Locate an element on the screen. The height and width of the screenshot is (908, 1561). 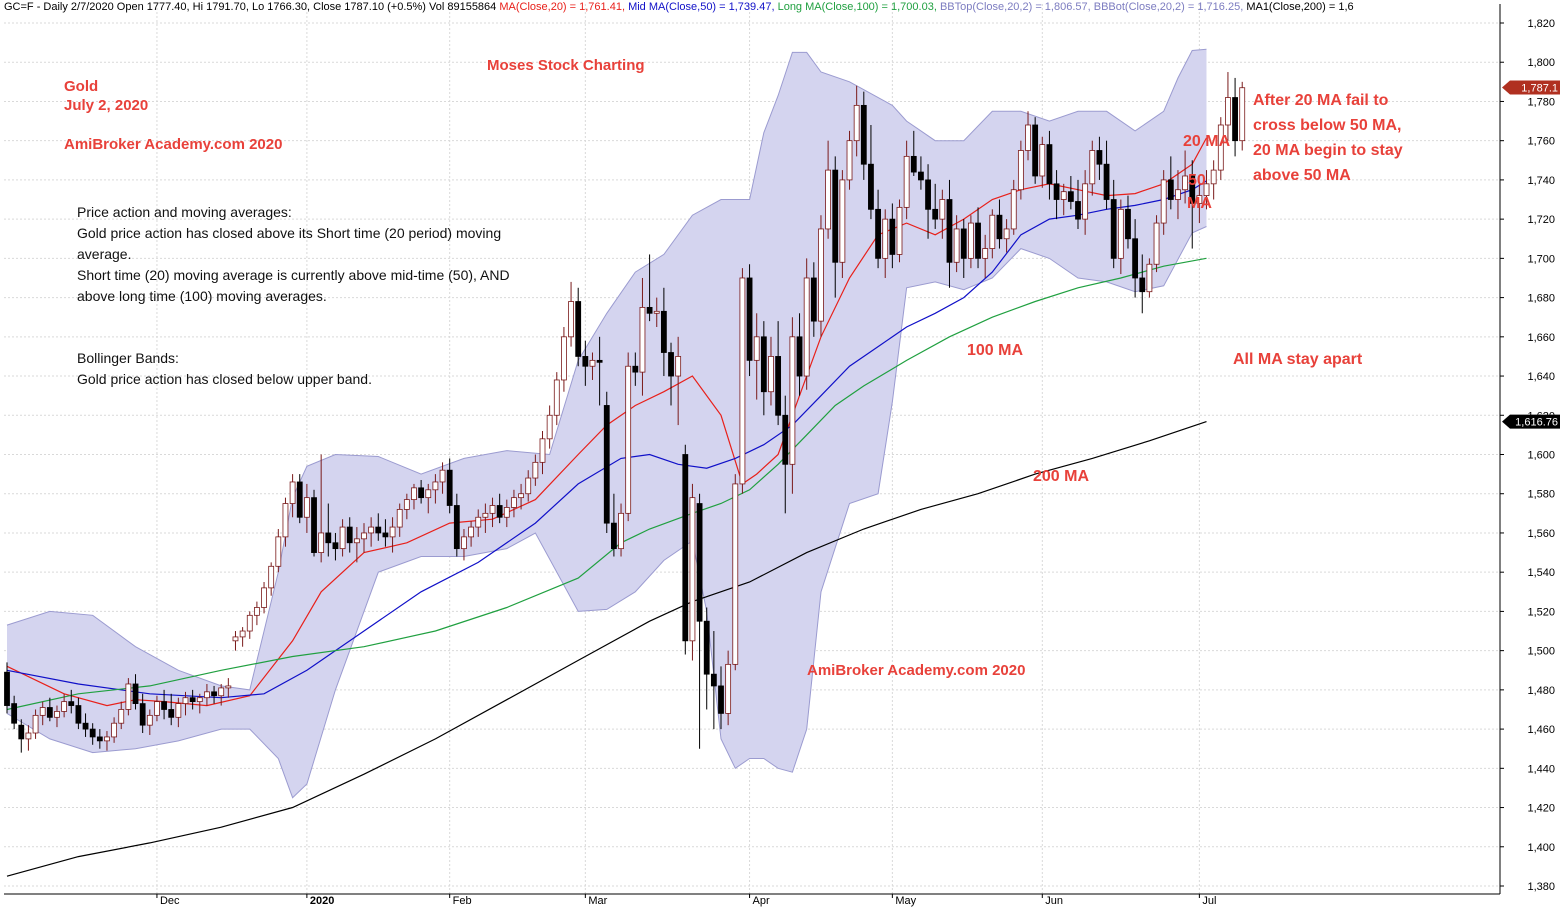
header-ma100: Long MA(Close,100) = 1,700.03, is located at coordinates (857, 7).